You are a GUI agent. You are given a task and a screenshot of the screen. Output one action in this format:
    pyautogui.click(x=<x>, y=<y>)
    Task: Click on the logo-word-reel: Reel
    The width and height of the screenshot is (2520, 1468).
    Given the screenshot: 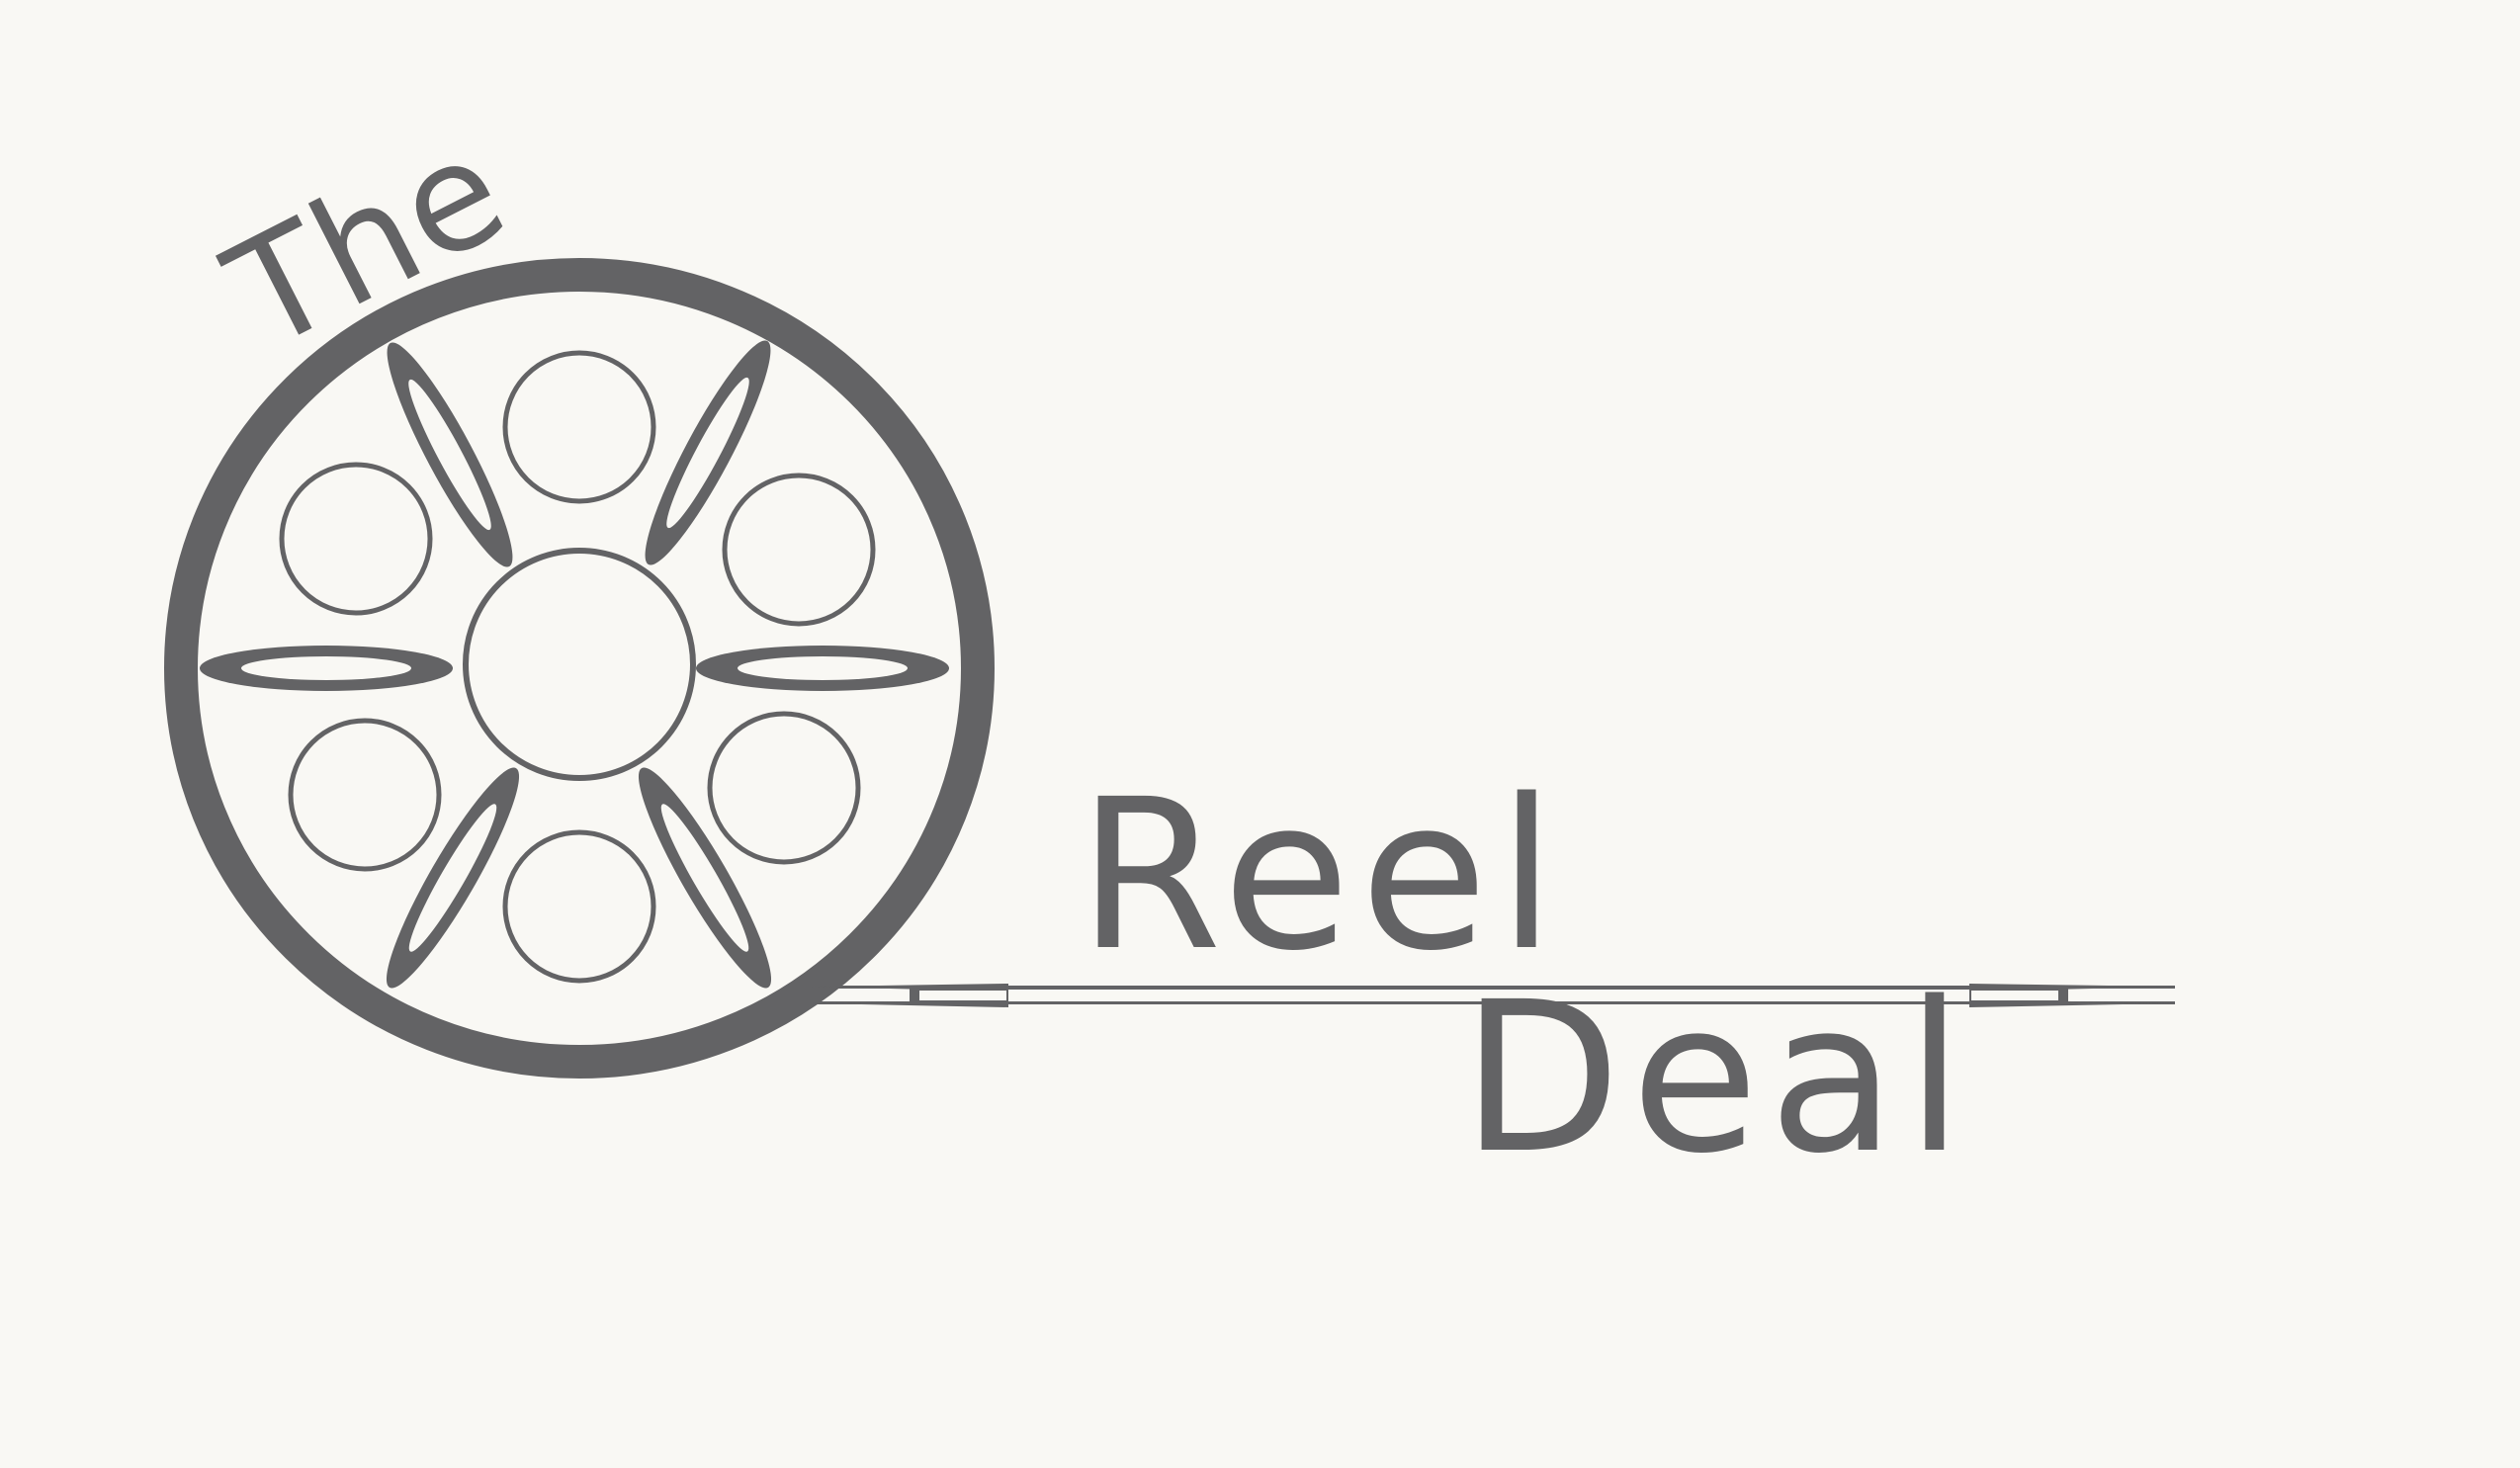 What is the action you would take?
    pyautogui.click(x=1321, y=875)
    